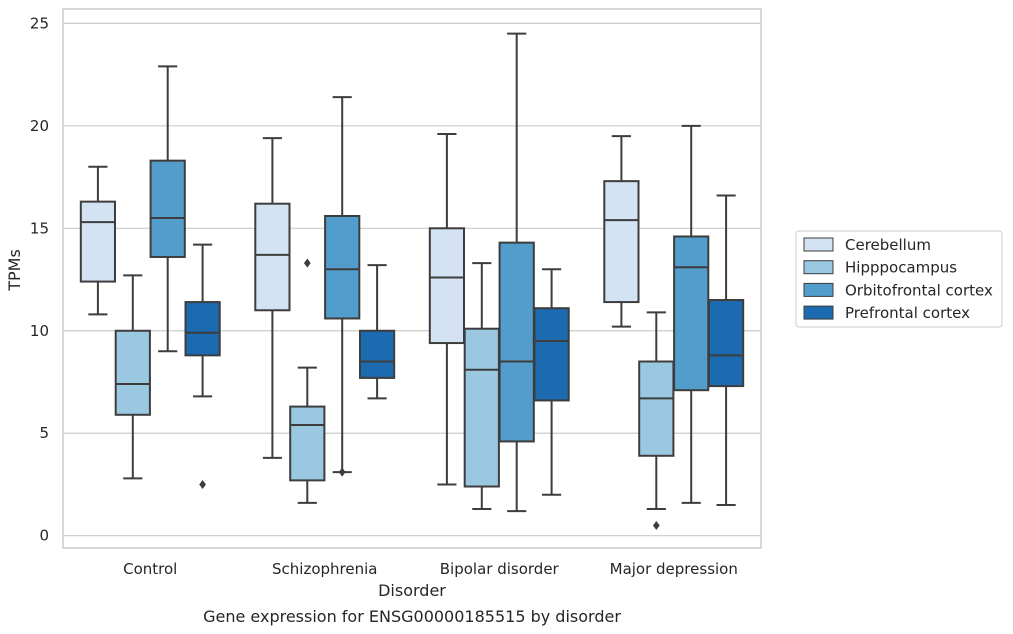  What do you see at coordinates (39, 23) in the screenshot?
I see `y-tick-label: 25` at bounding box center [39, 23].